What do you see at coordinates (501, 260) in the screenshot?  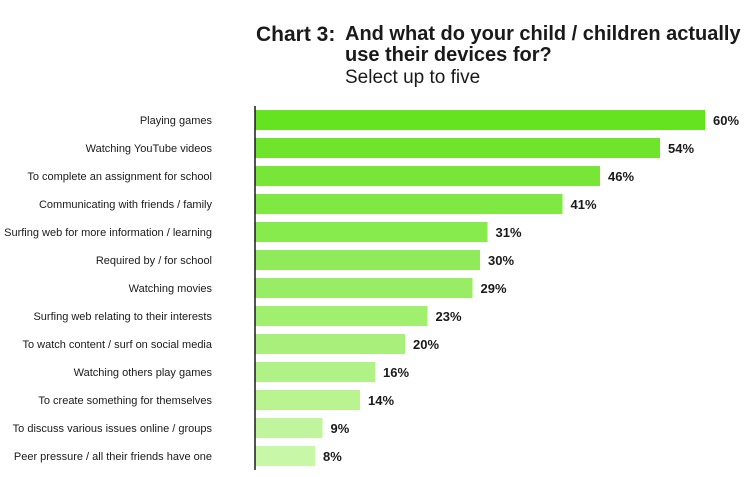 I see `value-label: 30%` at bounding box center [501, 260].